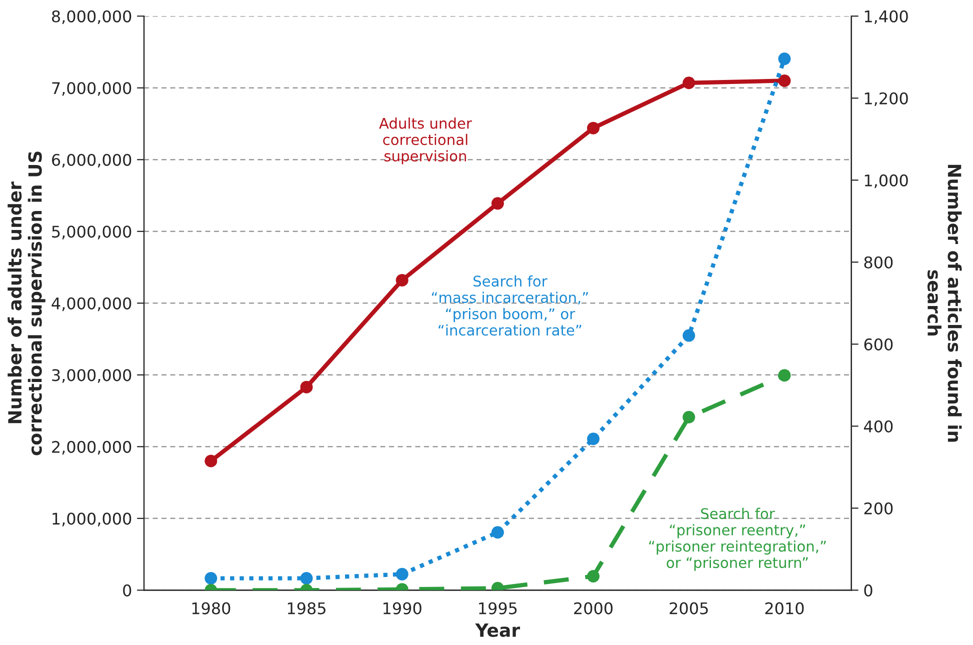  Describe the element at coordinates (92, 519) in the screenshot. I see `y-tick-label: 1,000,000` at that location.